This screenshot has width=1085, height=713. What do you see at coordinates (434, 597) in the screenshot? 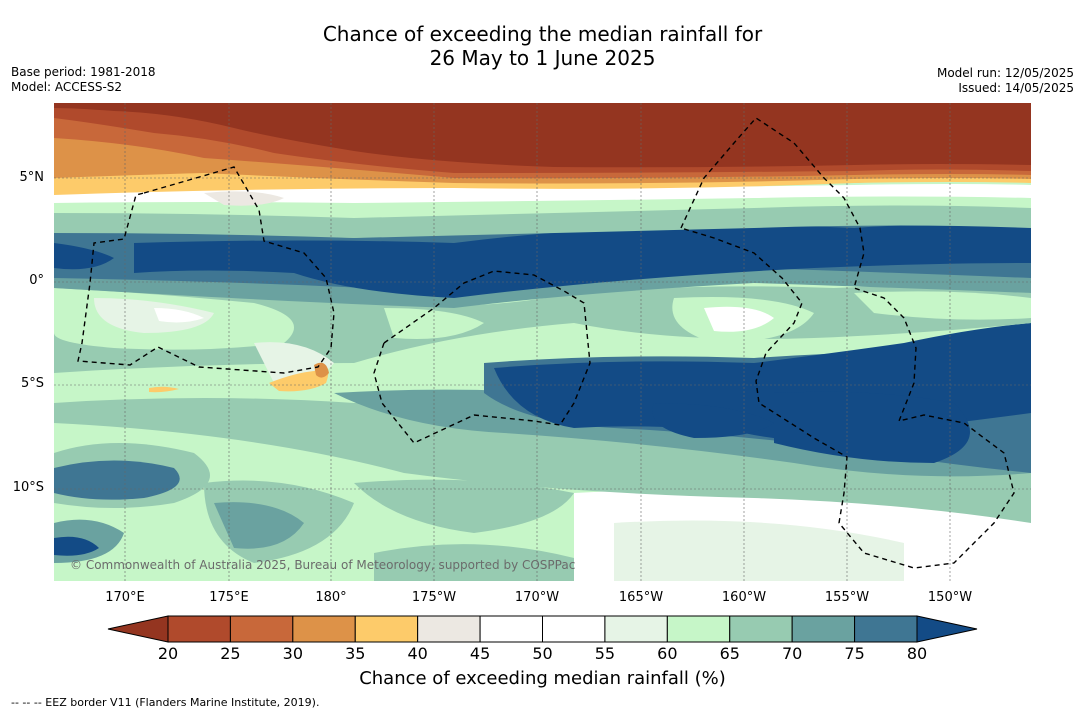
I see `lon-label-175w: 175°W` at bounding box center [434, 597].